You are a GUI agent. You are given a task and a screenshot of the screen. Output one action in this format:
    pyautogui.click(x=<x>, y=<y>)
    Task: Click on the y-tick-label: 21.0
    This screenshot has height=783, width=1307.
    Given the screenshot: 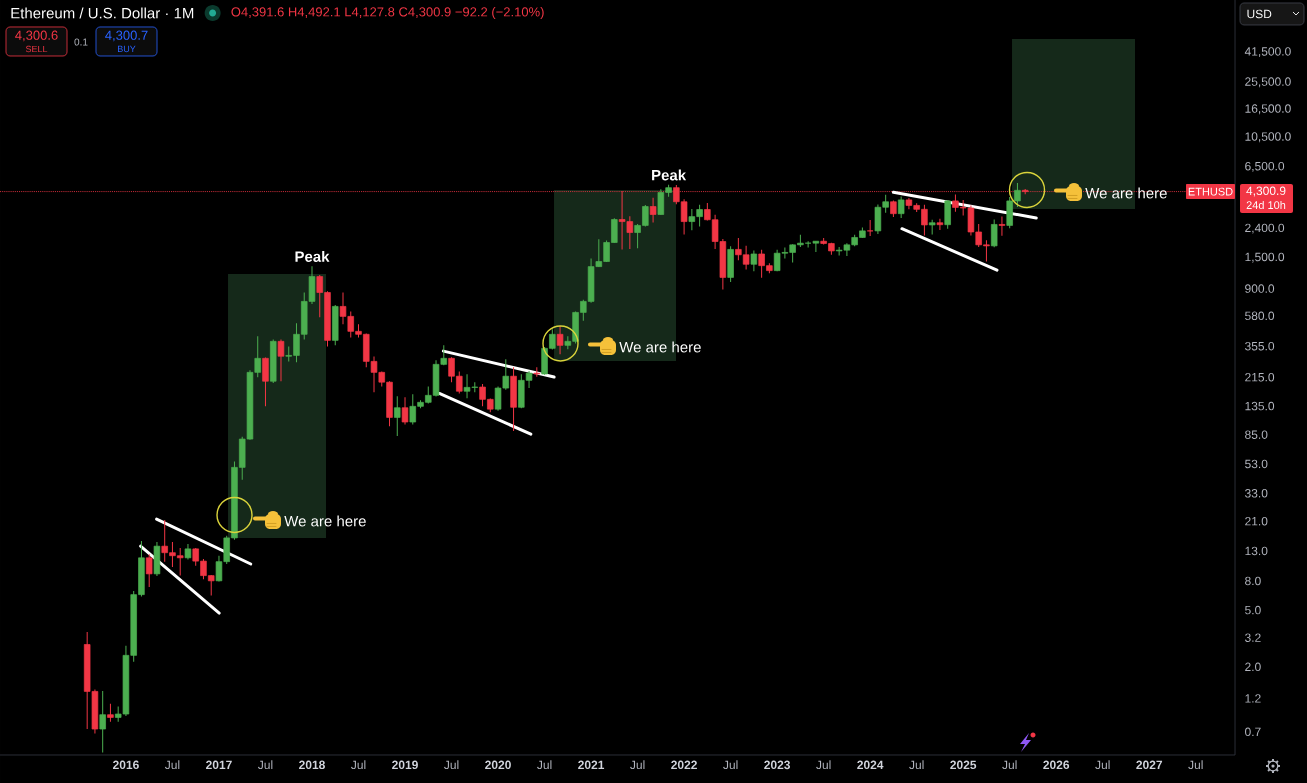 What is the action you would take?
    pyautogui.click(x=1256, y=521)
    